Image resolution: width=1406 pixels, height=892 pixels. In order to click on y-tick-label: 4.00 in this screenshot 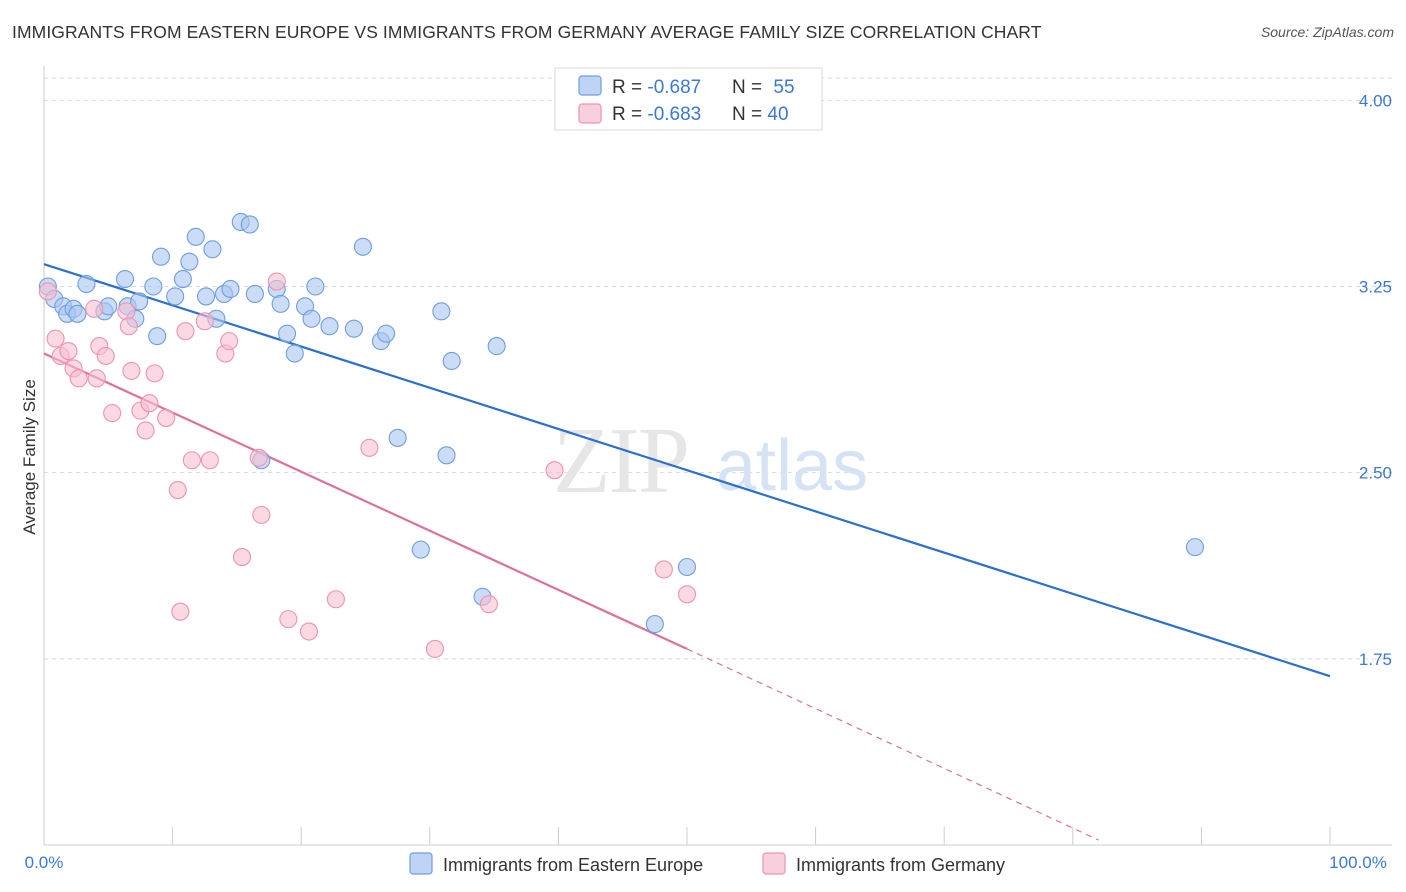, I will do `click(1375, 100)`.